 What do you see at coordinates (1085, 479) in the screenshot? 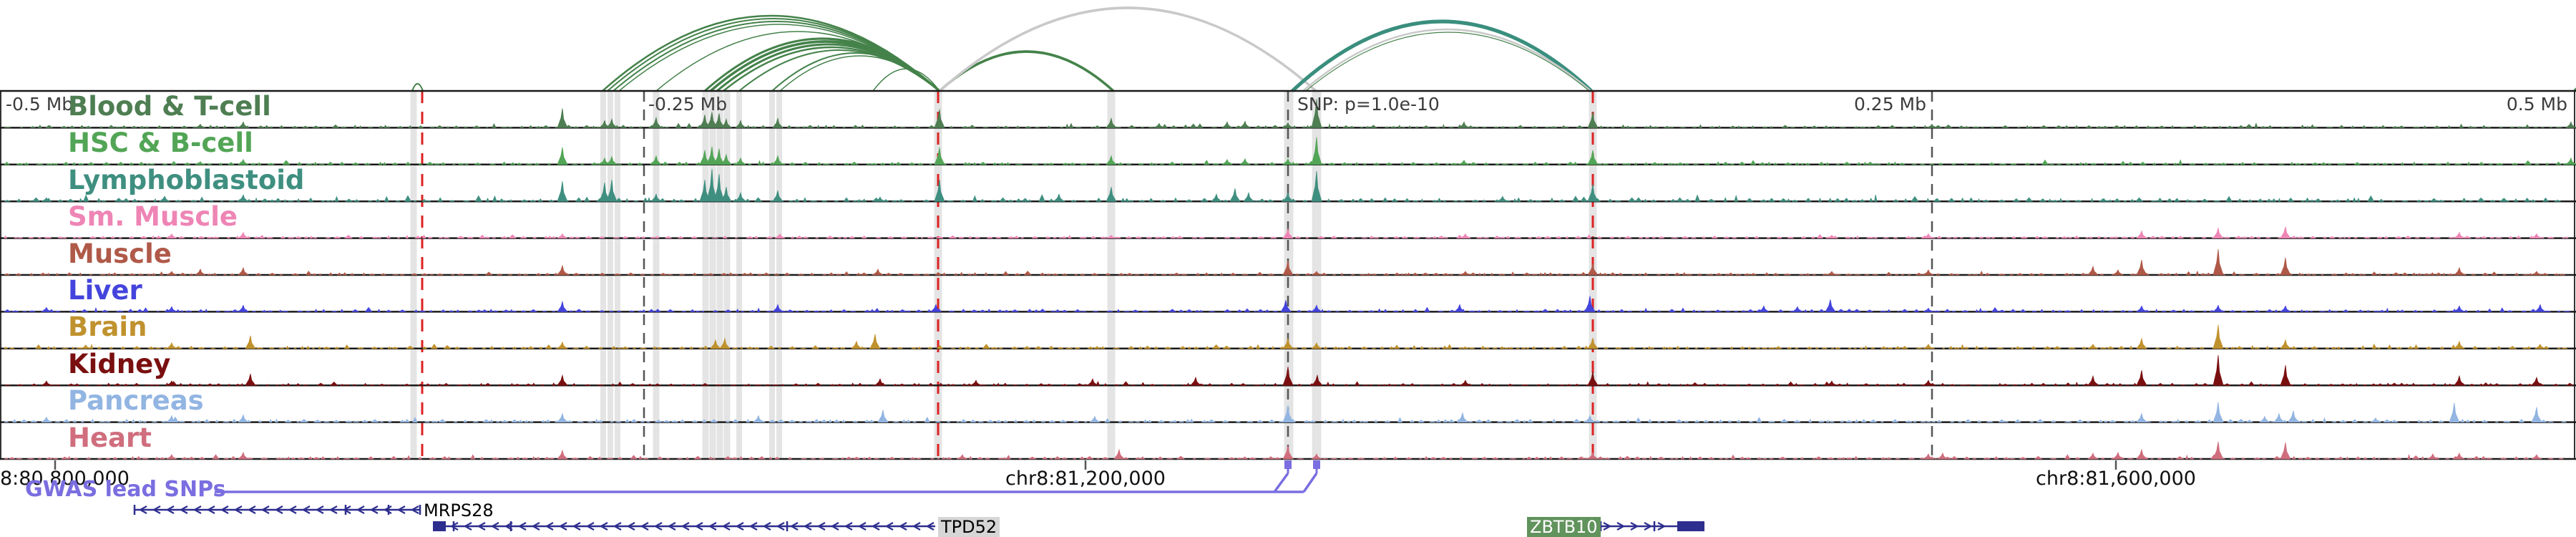
I see `coord-label-center: chr8:81,200,000` at bounding box center [1085, 479].